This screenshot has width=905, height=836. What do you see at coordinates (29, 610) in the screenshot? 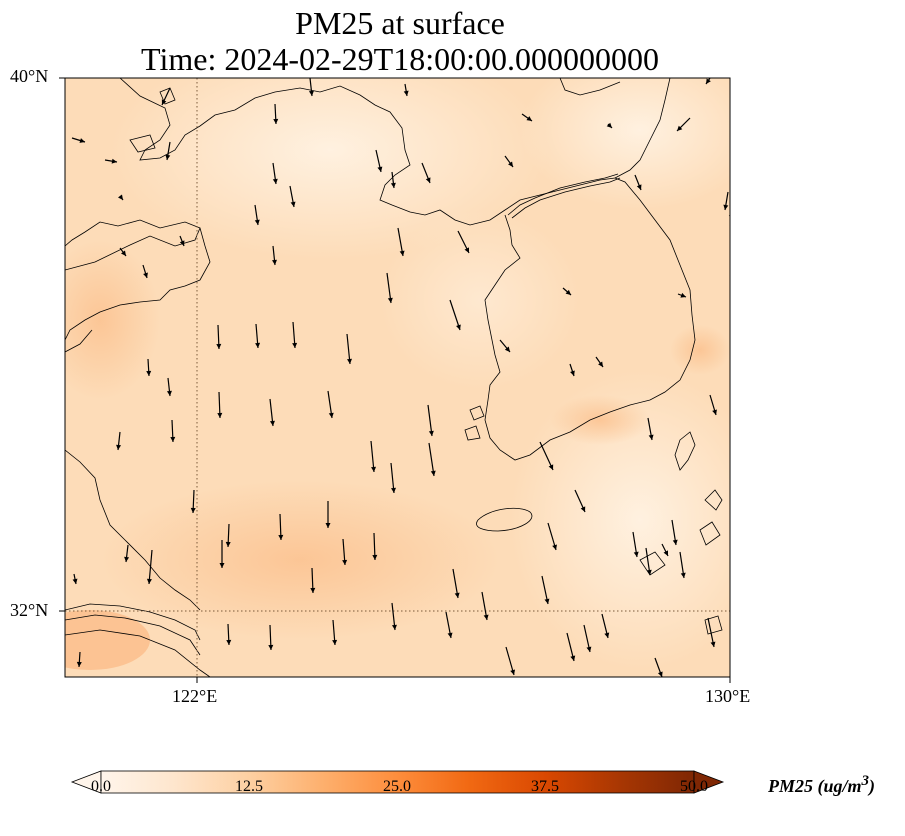
I see `lat-label-32n: 32°N` at bounding box center [29, 610].